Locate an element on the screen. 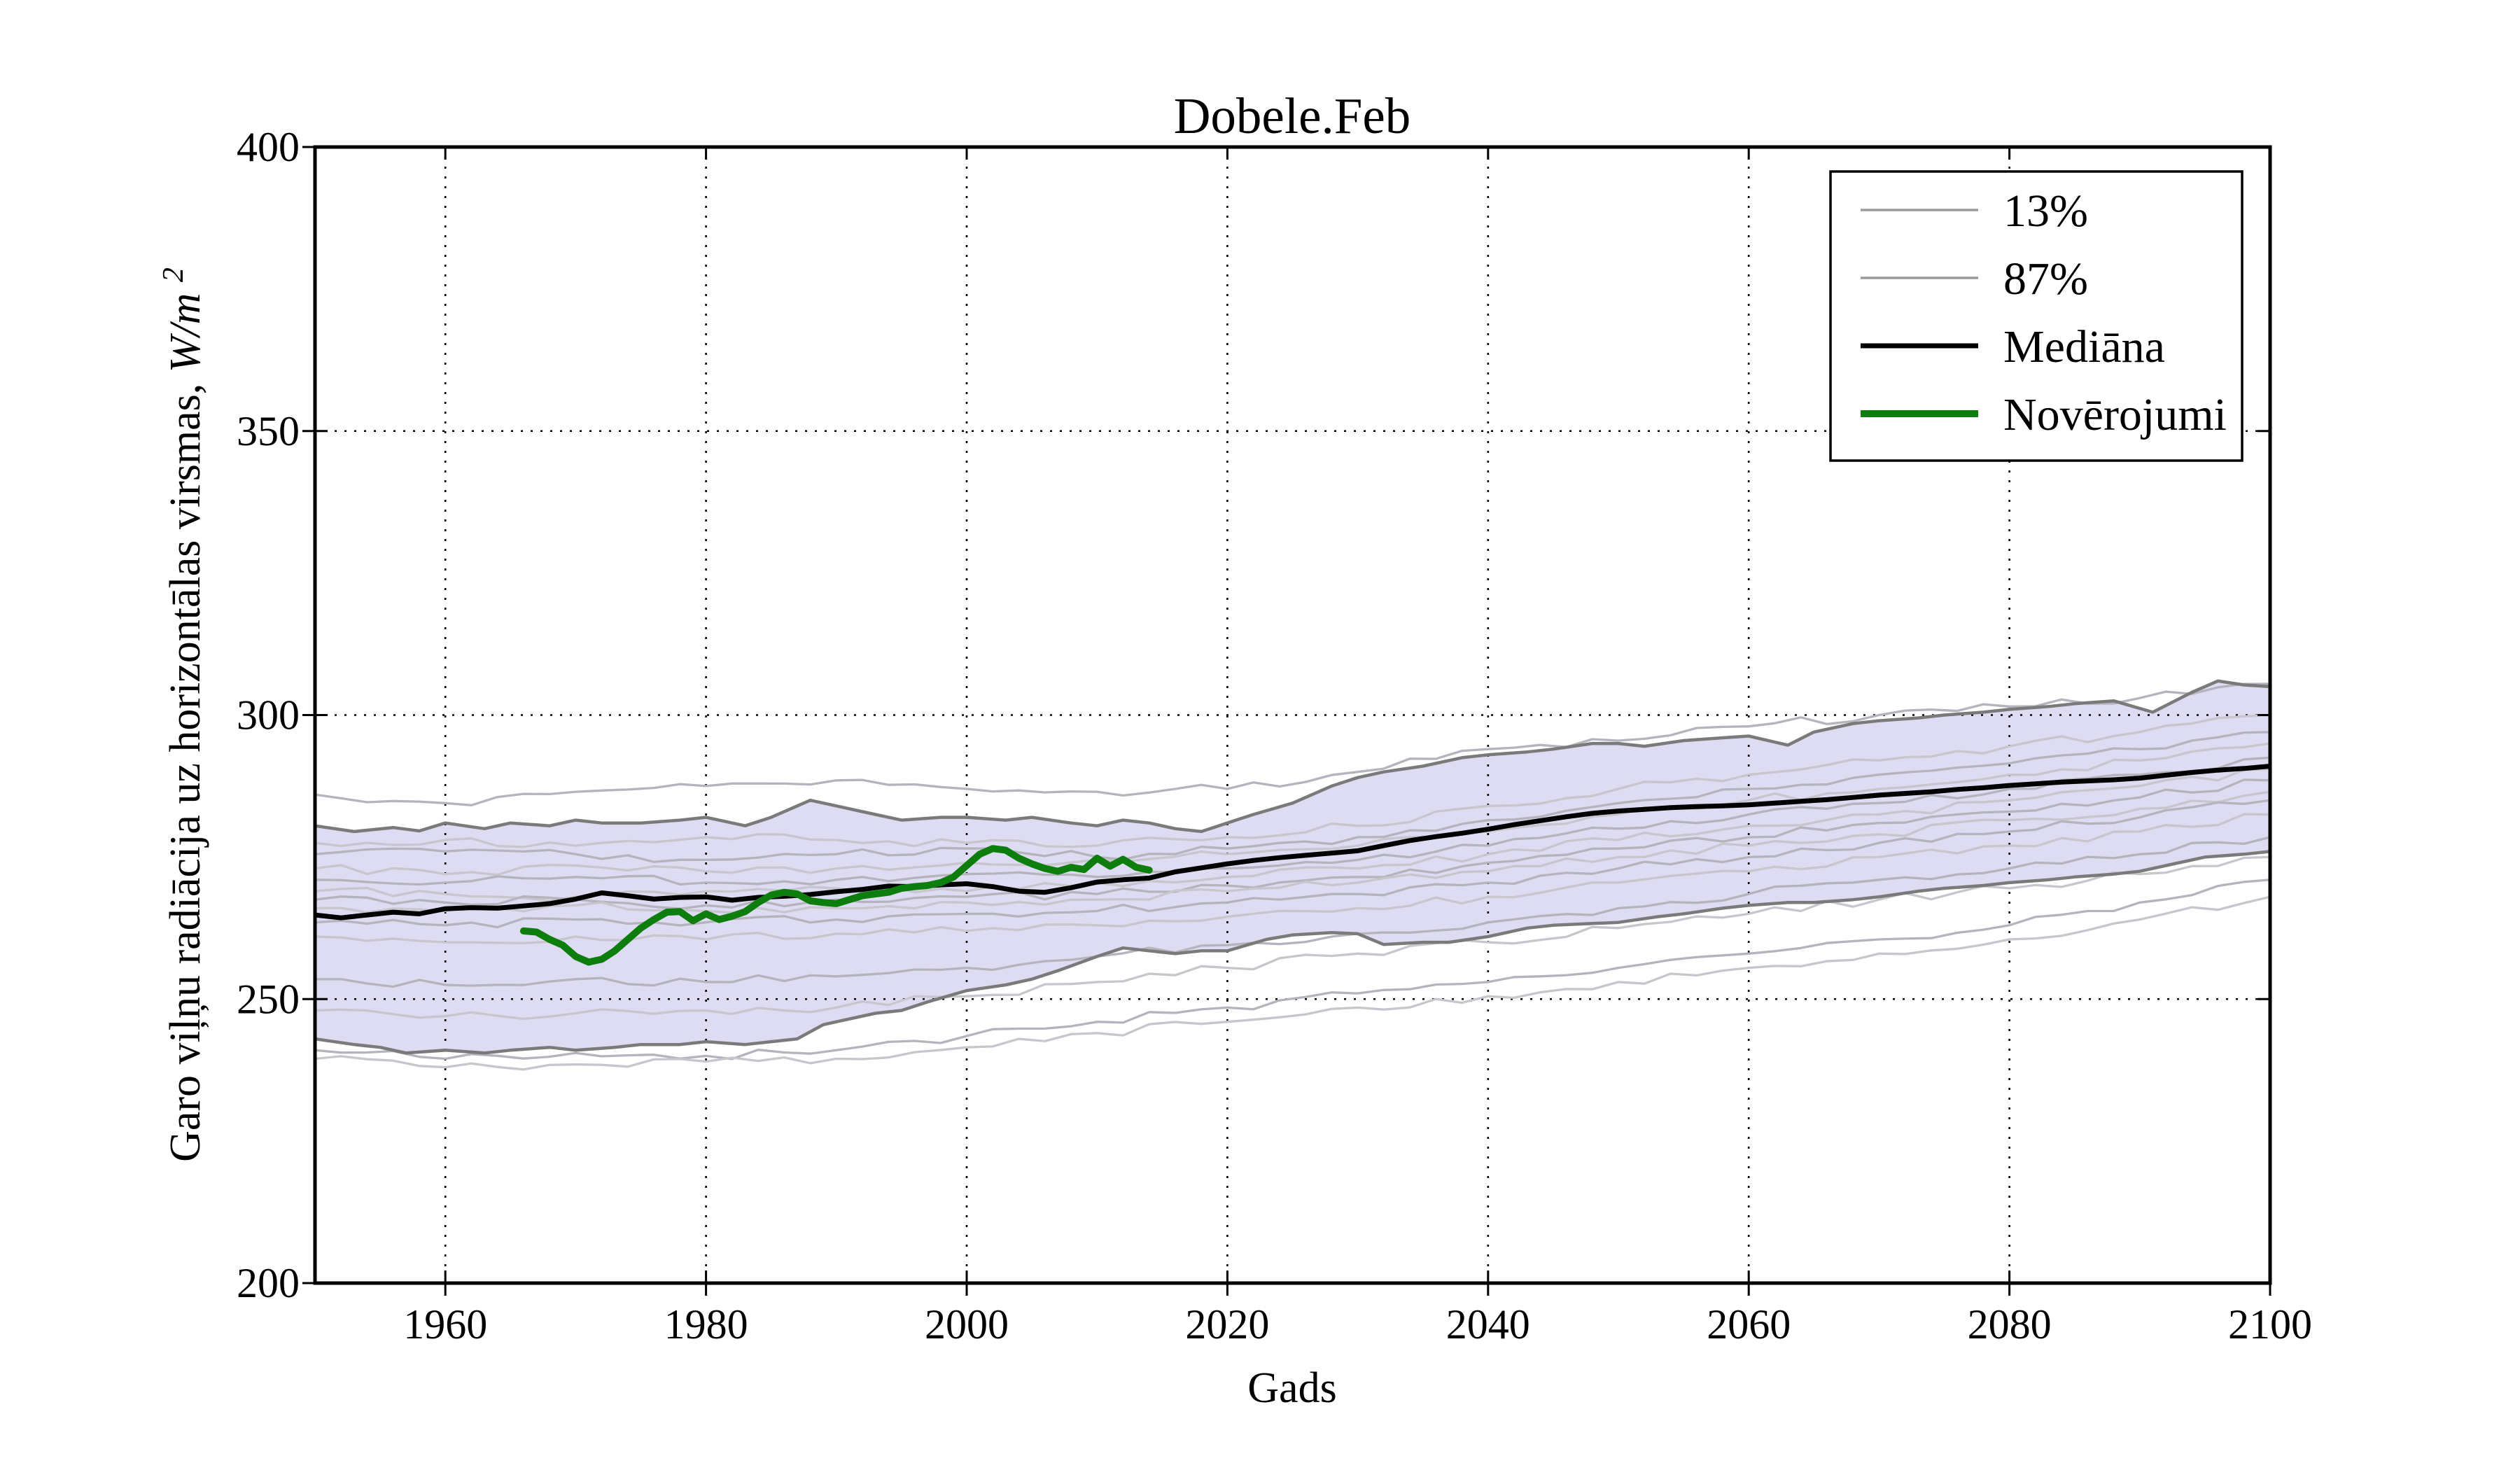  median-line is located at coordinates (1292, 842).